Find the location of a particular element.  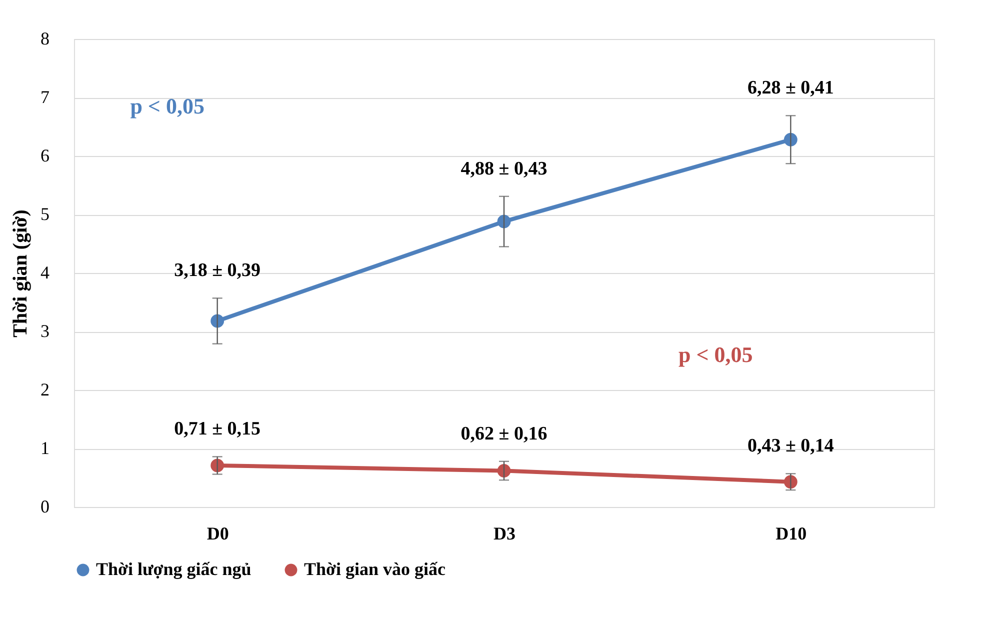

y-tick-label: 6 is located at coordinates (45, 156).